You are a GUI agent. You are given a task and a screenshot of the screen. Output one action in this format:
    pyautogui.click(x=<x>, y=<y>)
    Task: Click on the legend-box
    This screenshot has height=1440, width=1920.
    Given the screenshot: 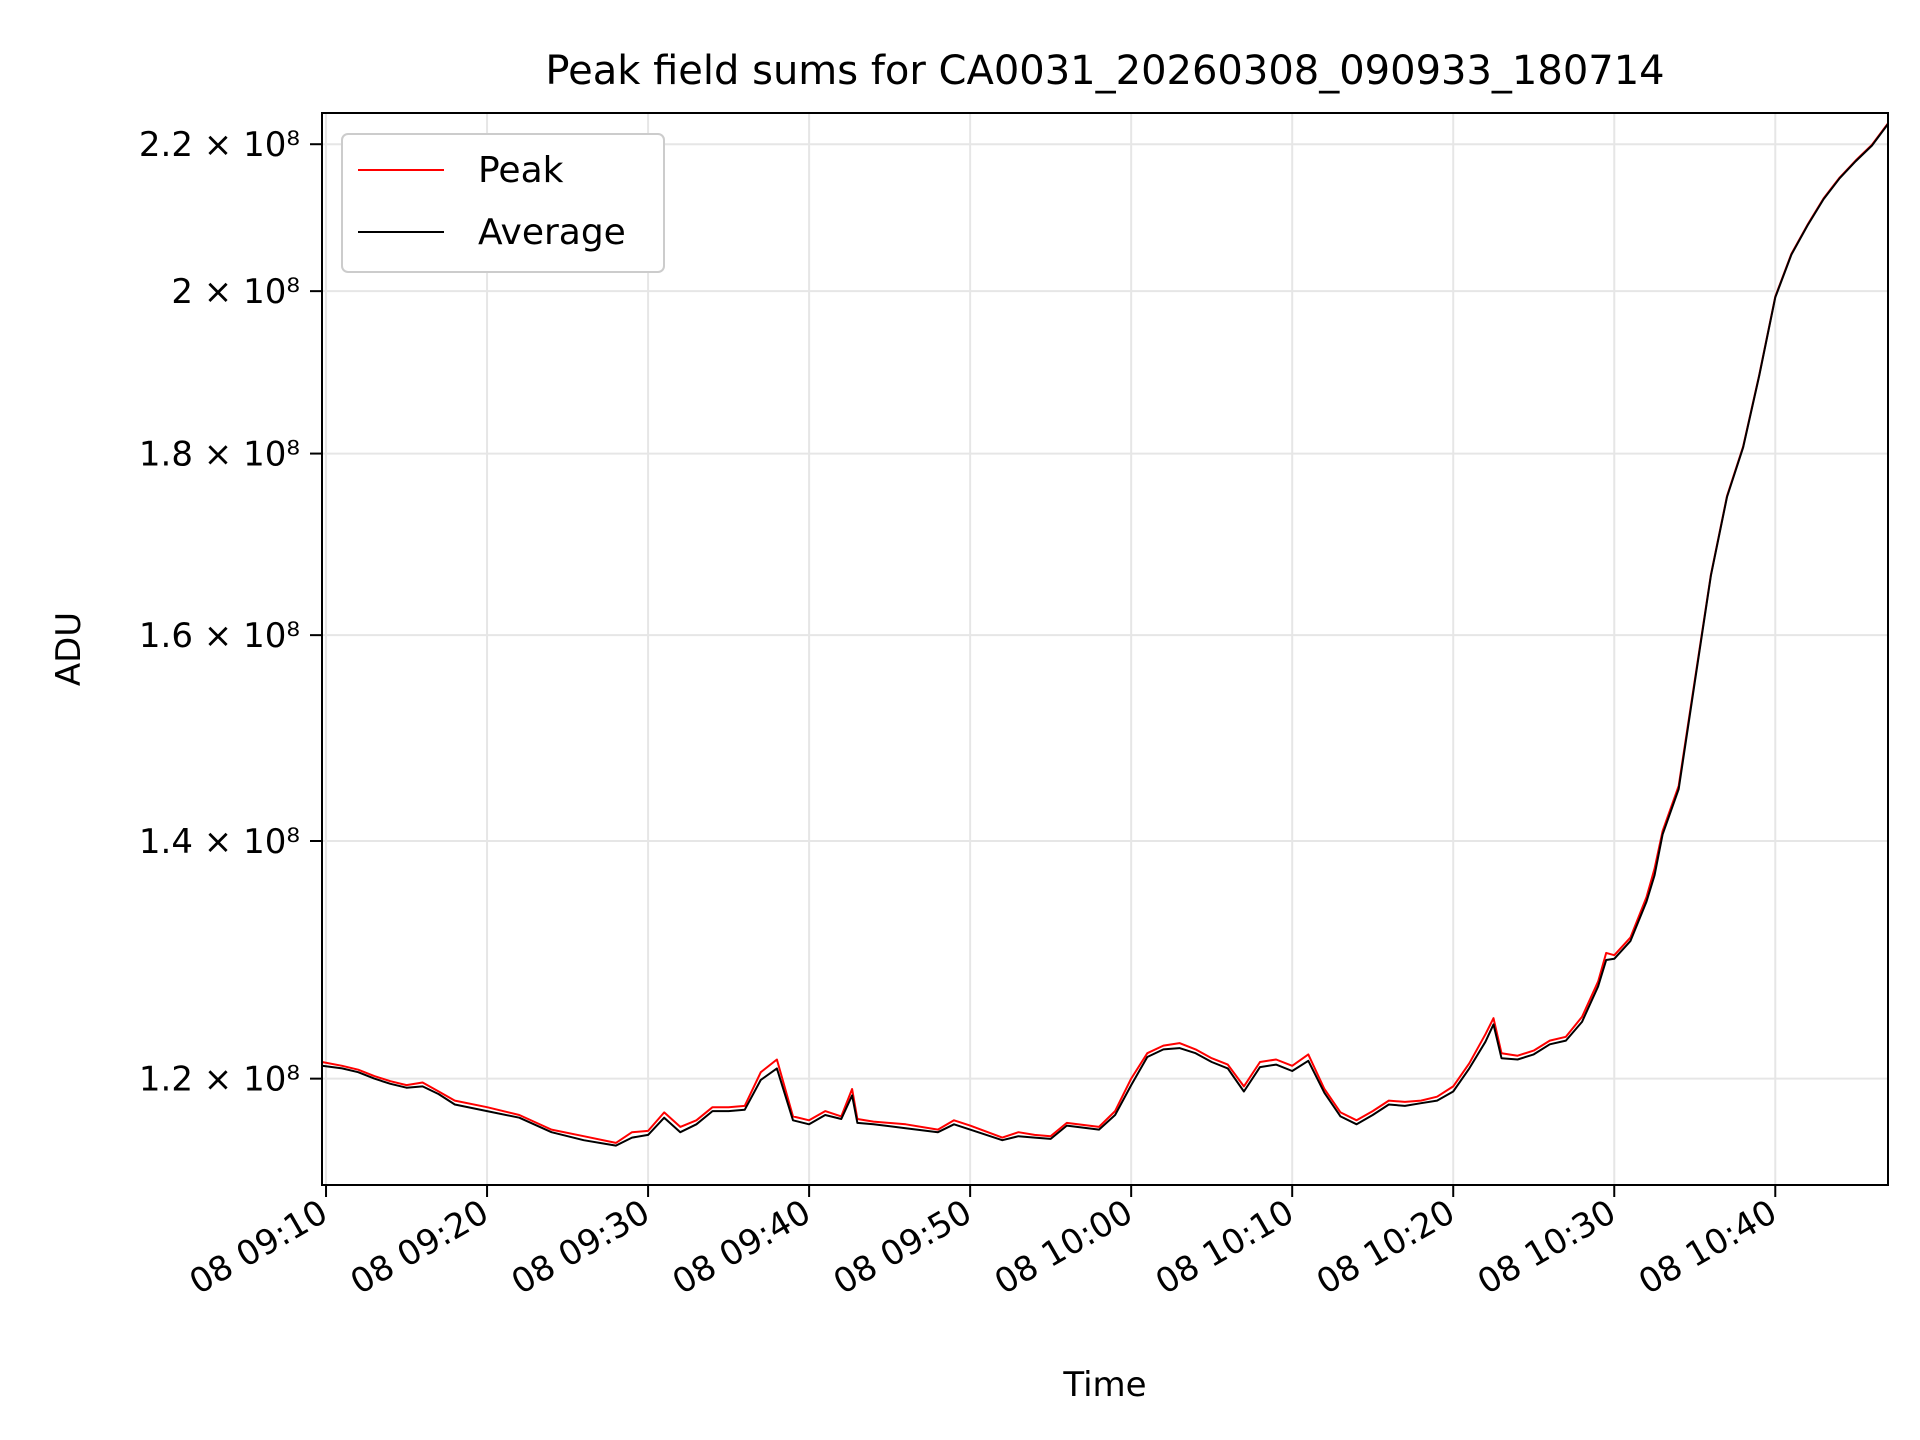 What is the action you would take?
    pyautogui.click(x=503, y=203)
    